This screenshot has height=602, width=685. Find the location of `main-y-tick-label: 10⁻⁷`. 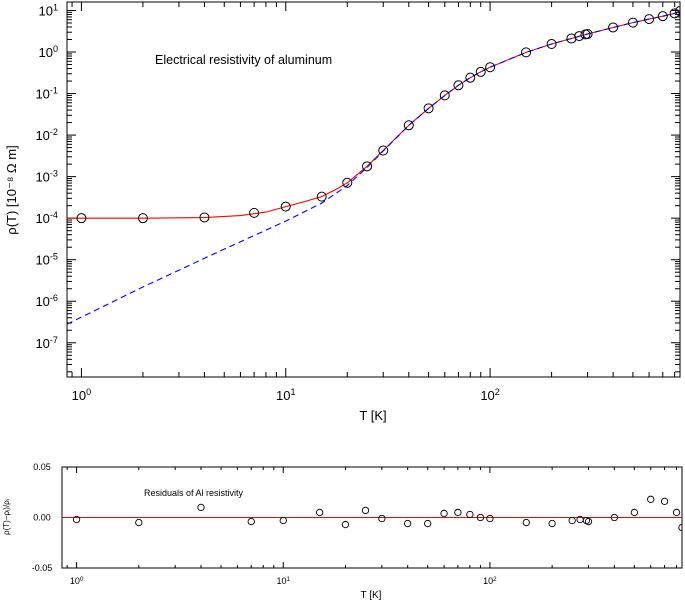

main-y-tick-label: 10⁻⁷ is located at coordinates (46, 343).